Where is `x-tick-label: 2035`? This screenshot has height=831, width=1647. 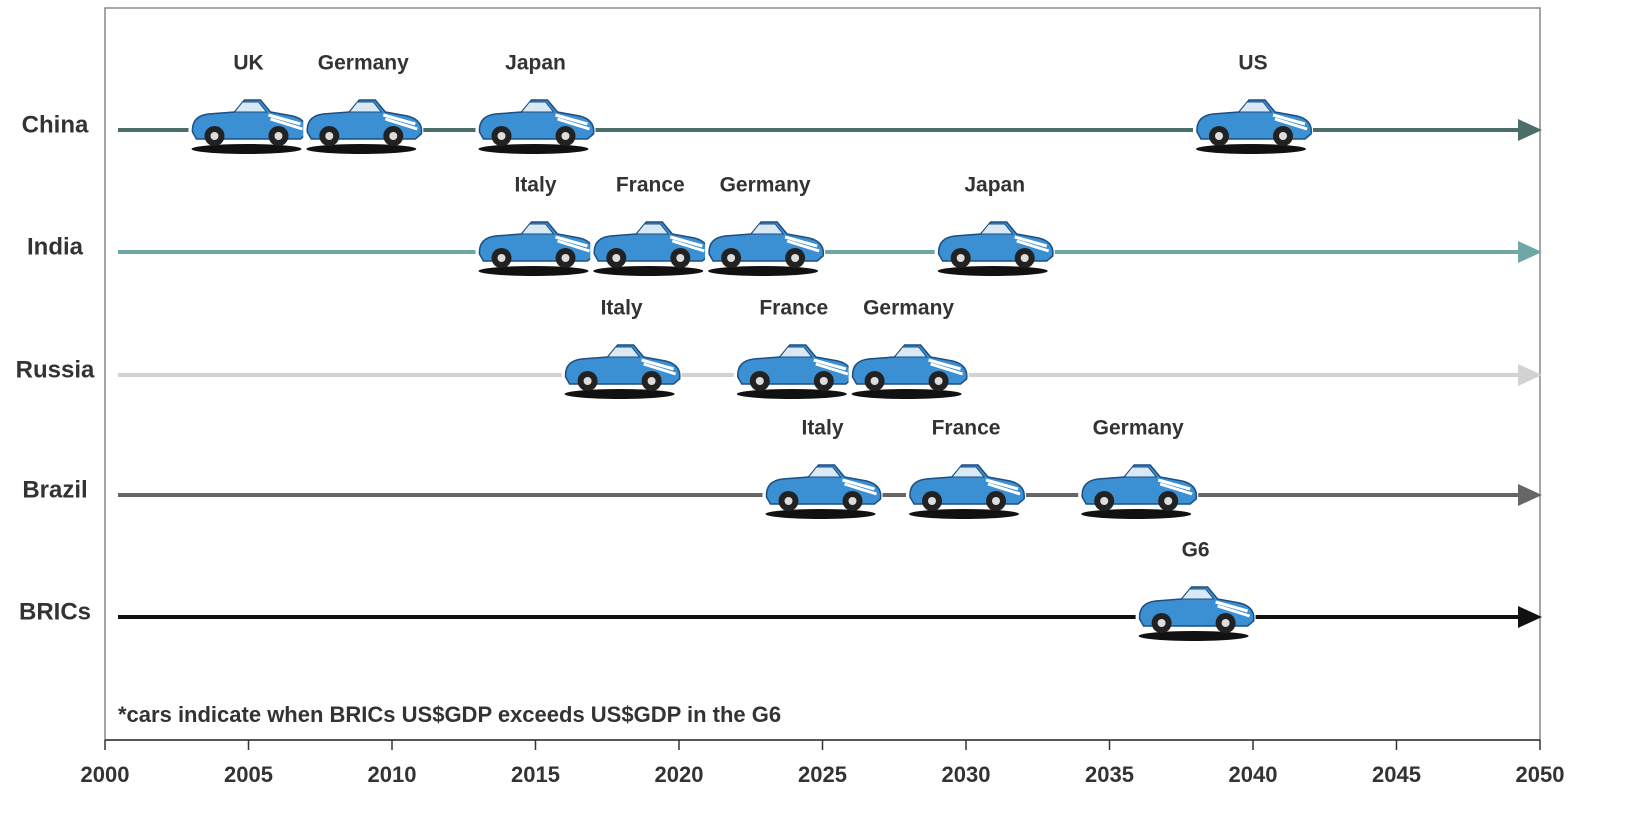 x-tick-label: 2035 is located at coordinates (1109, 774).